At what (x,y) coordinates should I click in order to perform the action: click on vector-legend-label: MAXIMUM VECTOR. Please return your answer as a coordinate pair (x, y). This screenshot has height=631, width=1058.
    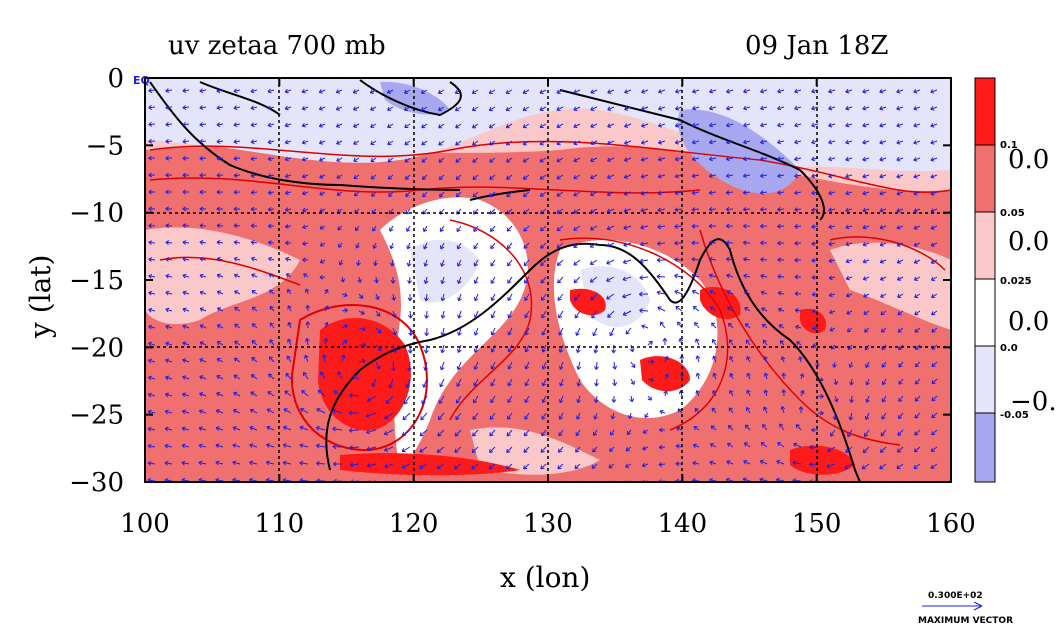
    Looking at the image, I should click on (965, 621).